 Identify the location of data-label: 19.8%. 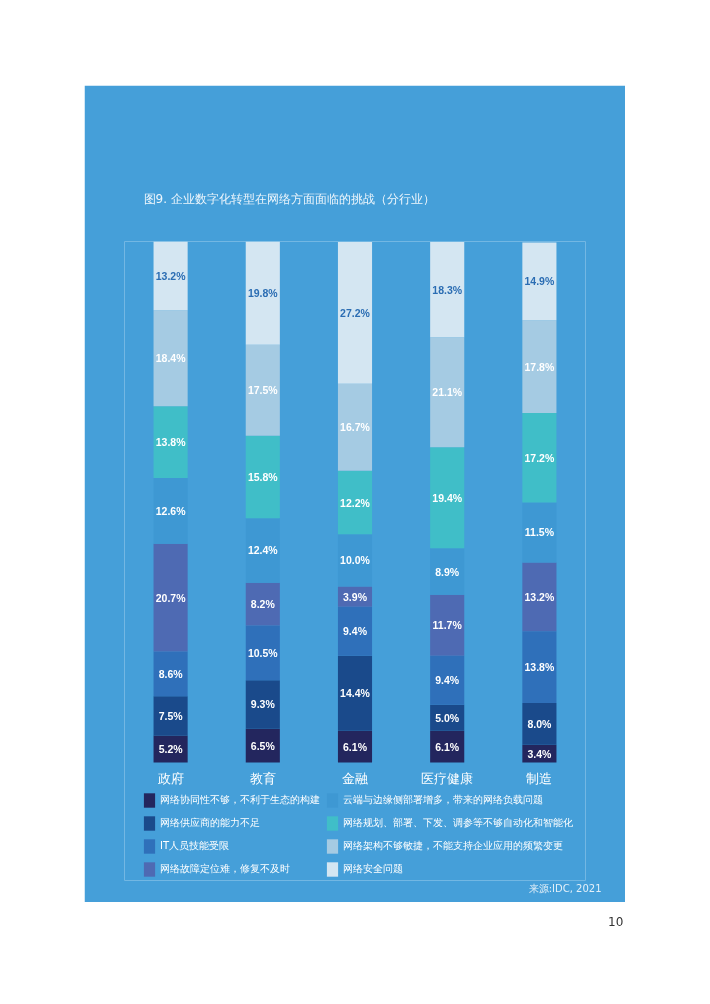
(263, 293).